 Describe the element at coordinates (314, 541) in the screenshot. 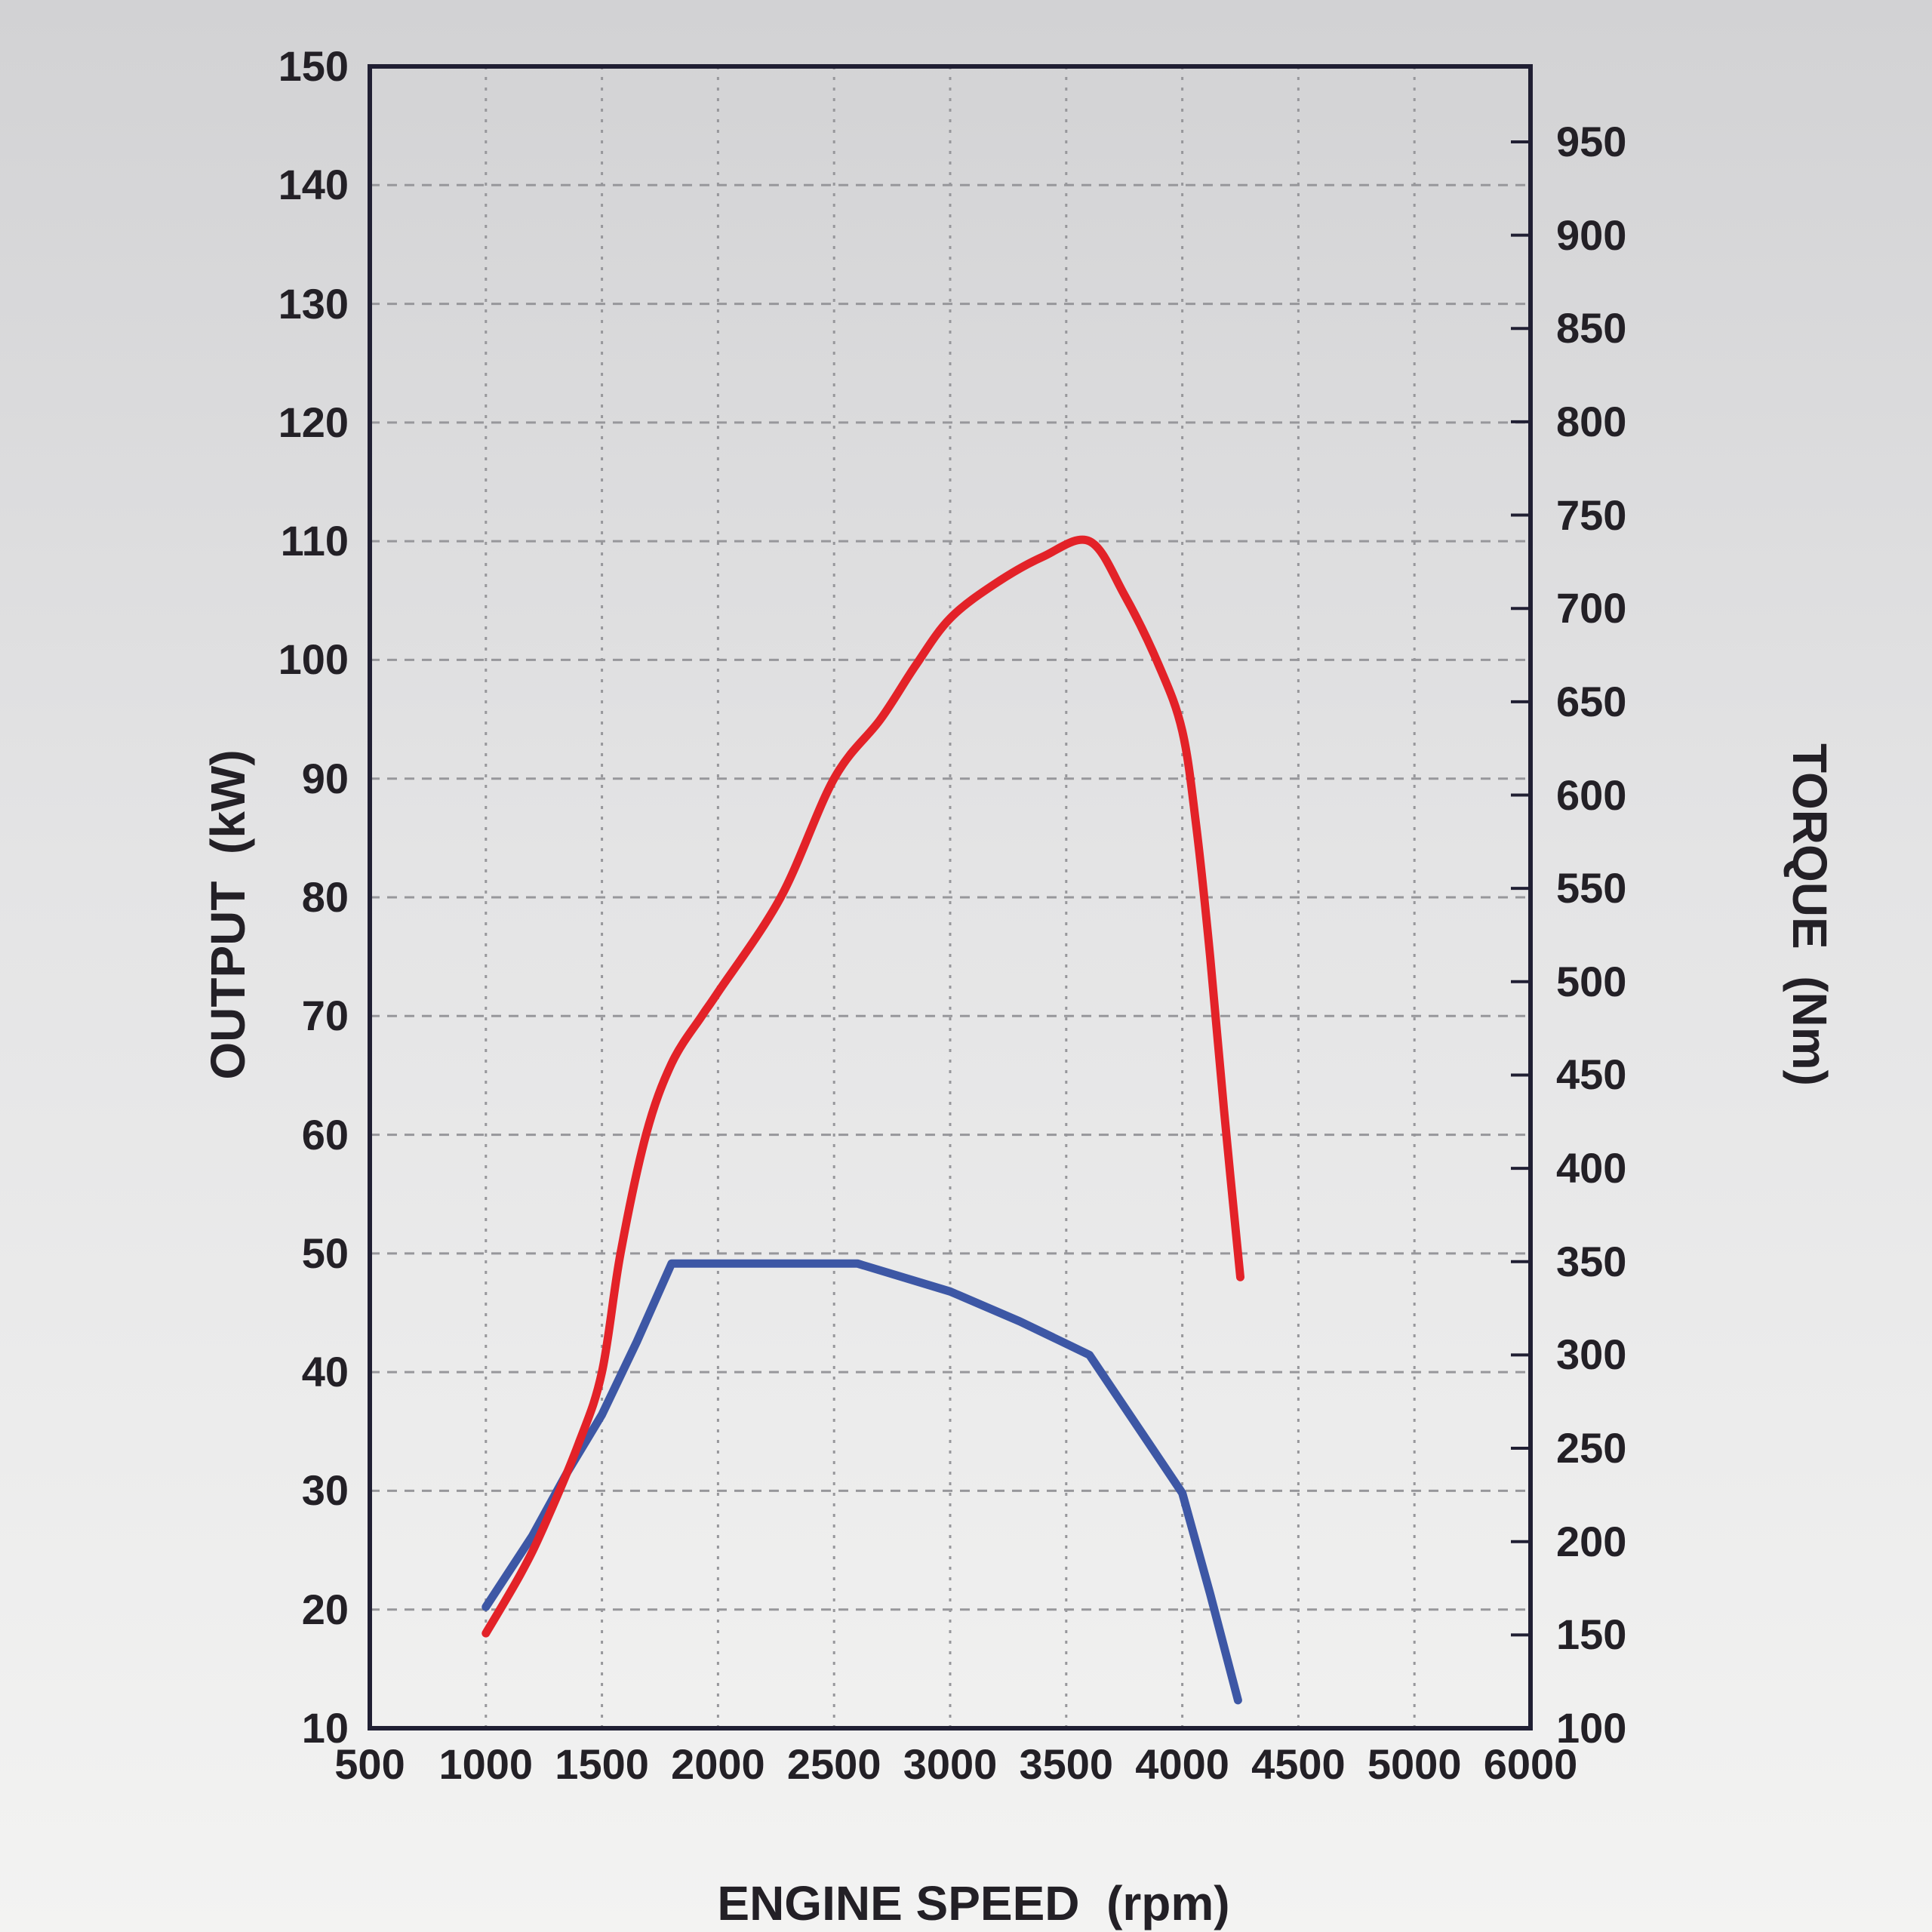

I see `left-axis-tick-label: 110` at that location.